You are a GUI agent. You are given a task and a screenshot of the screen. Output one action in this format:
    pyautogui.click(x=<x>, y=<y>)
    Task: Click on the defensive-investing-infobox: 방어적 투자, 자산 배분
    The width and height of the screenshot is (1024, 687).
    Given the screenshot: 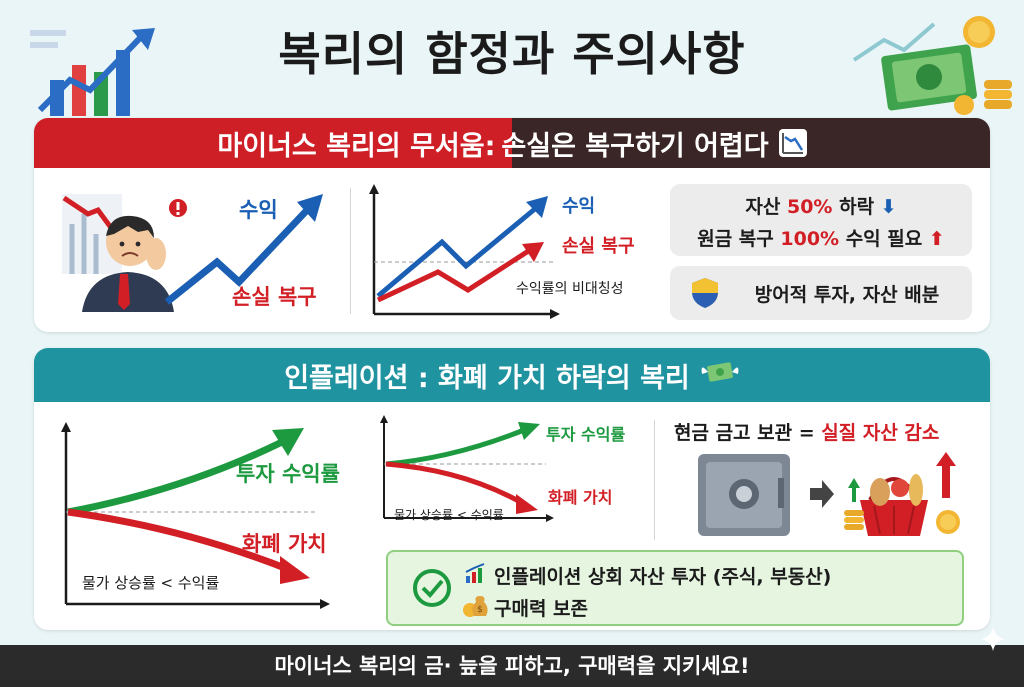 What is the action you would take?
    pyautogui.click(x=821, y=293)
    